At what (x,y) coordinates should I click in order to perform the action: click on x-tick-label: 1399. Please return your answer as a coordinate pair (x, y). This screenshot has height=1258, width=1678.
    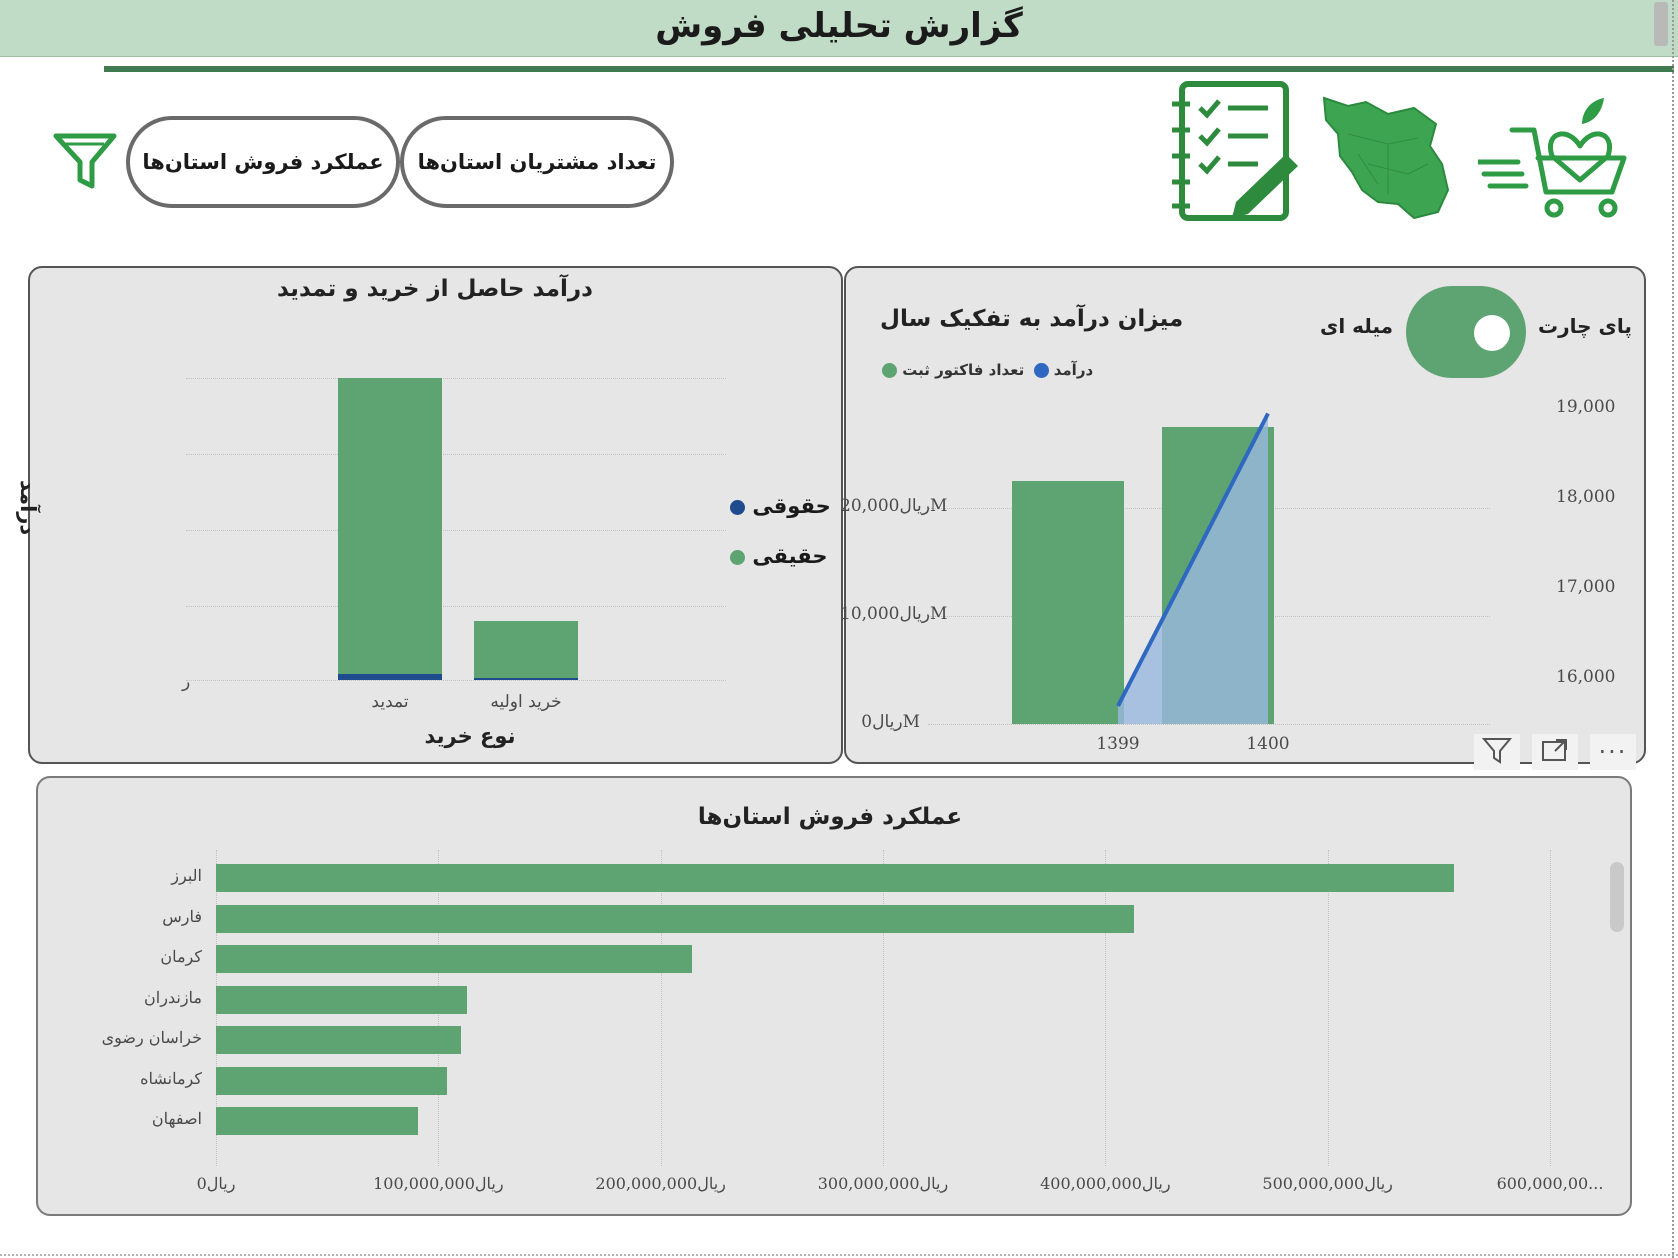
    Looking at the image, I should click on (1118, 744).